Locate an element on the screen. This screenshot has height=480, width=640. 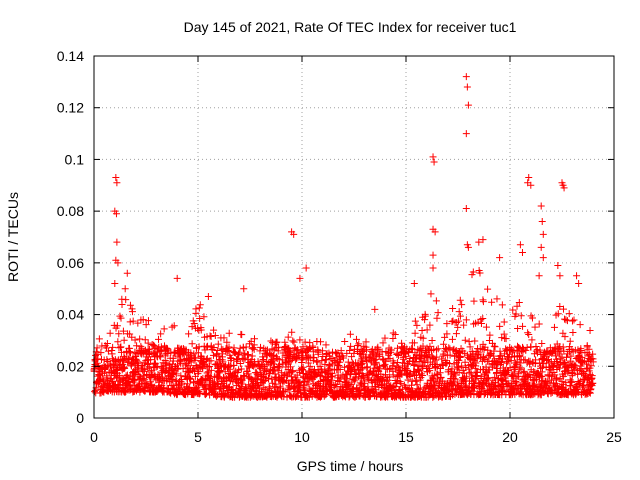
y-axis-label: ROTI / TECUs is located at coordinates (13, 237).